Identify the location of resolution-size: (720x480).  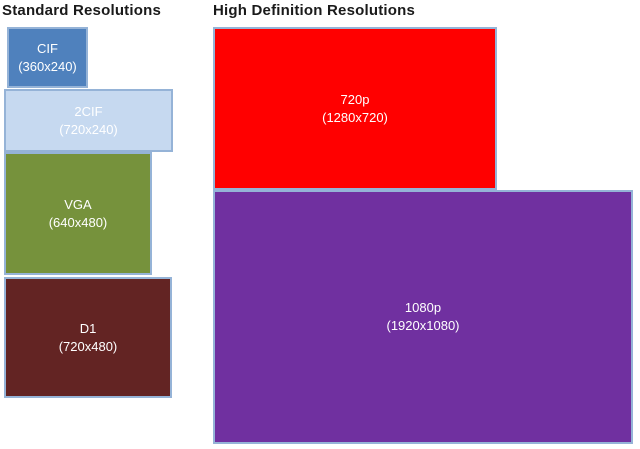
(88, 346).